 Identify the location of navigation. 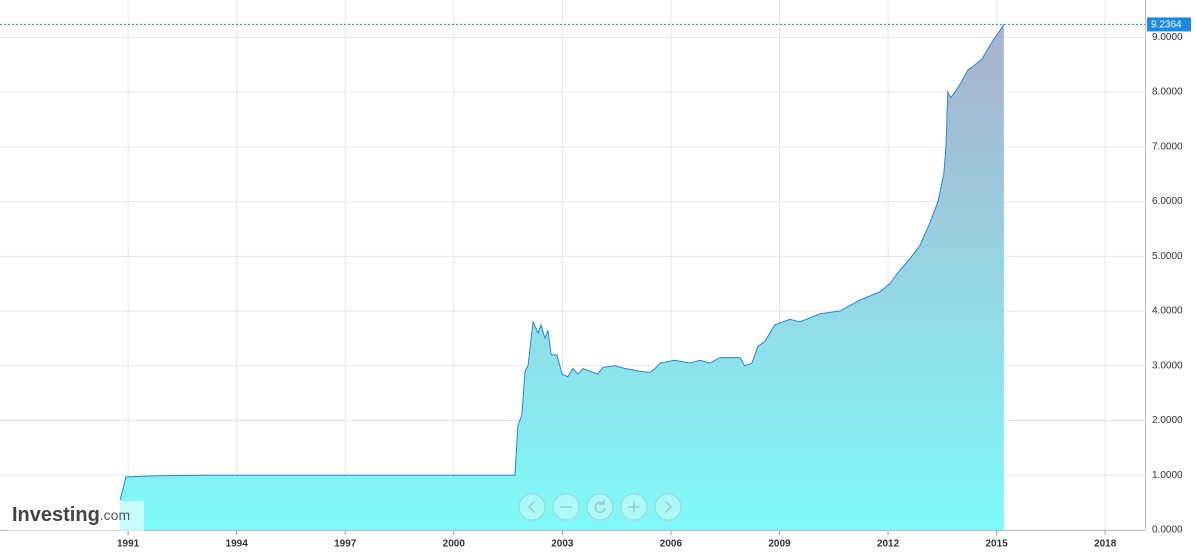
(600, 507).